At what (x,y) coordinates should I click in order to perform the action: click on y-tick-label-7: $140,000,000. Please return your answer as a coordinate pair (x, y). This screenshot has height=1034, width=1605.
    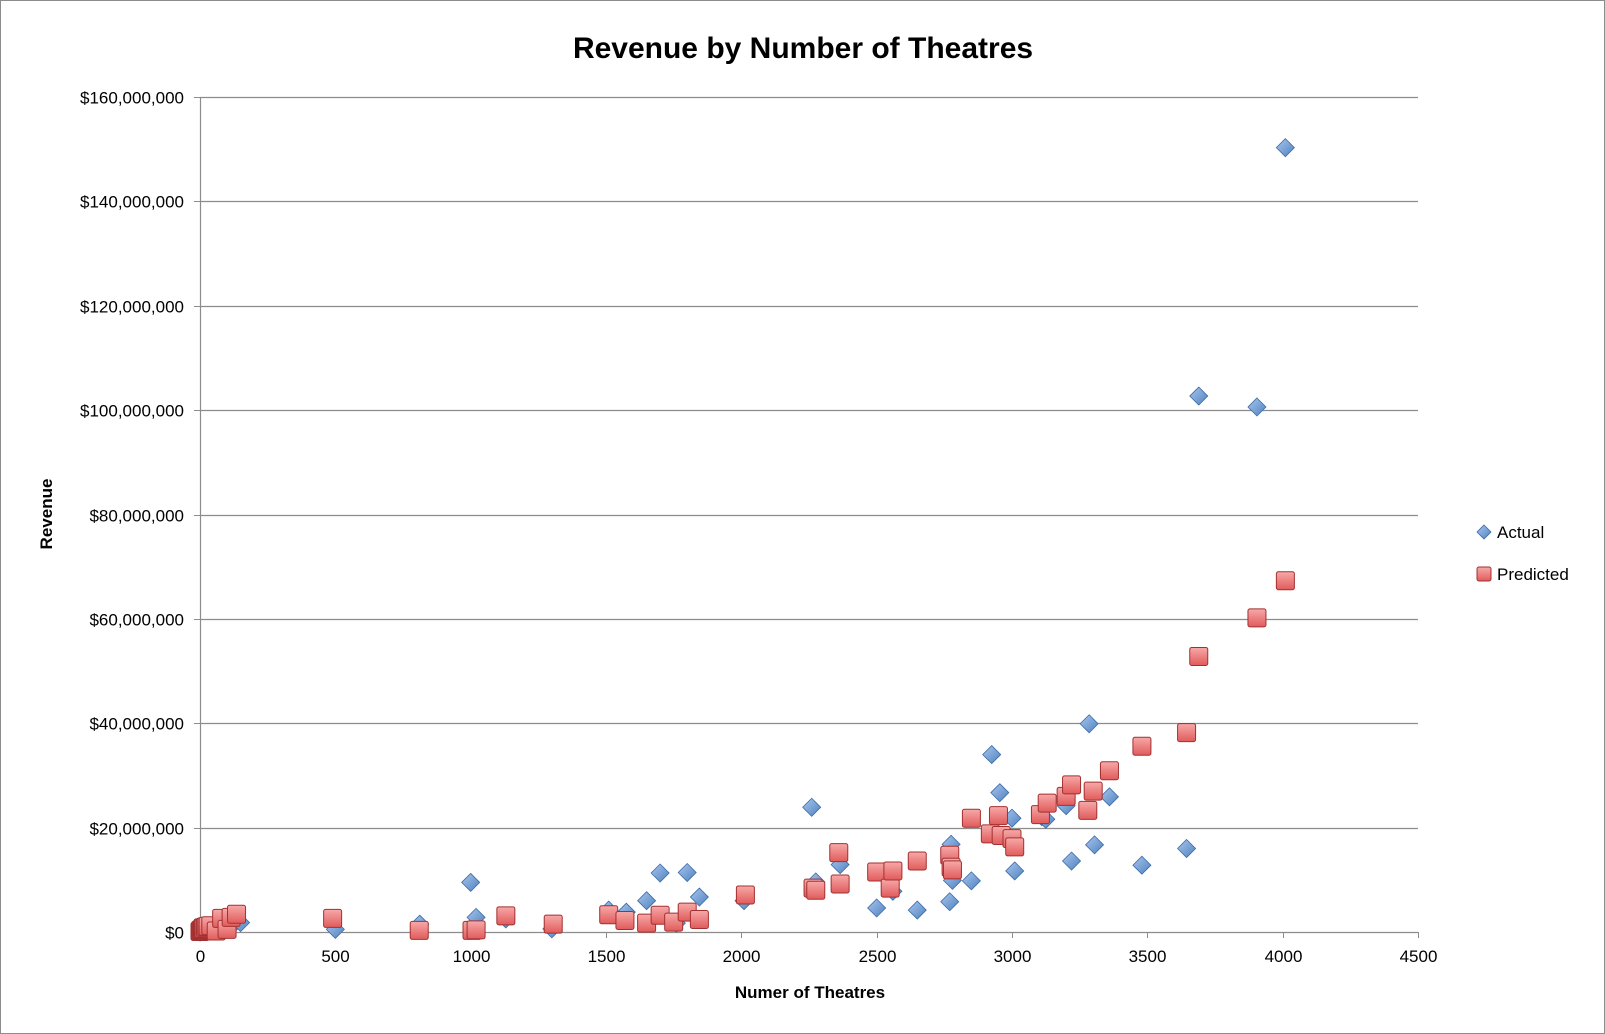
    Looking at the image, I should click on (132, 202).